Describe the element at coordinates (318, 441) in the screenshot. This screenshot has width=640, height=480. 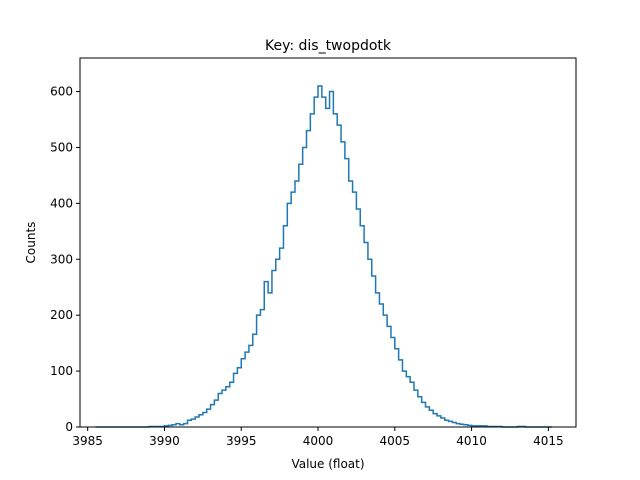
I see `x-tick-label: 4000` at that location.